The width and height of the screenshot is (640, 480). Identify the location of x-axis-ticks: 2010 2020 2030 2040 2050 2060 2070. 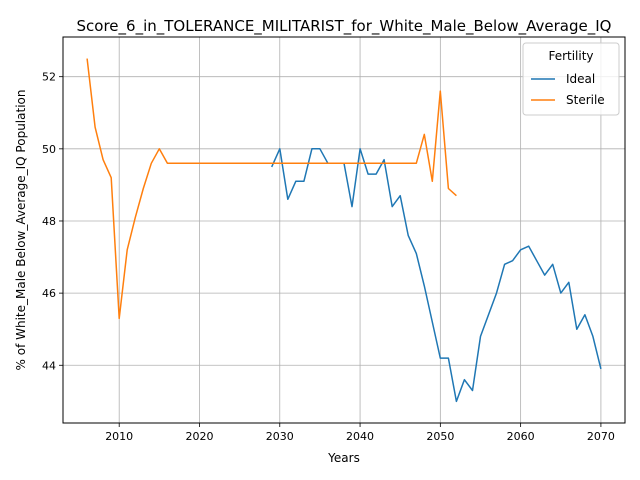
(360, 433).